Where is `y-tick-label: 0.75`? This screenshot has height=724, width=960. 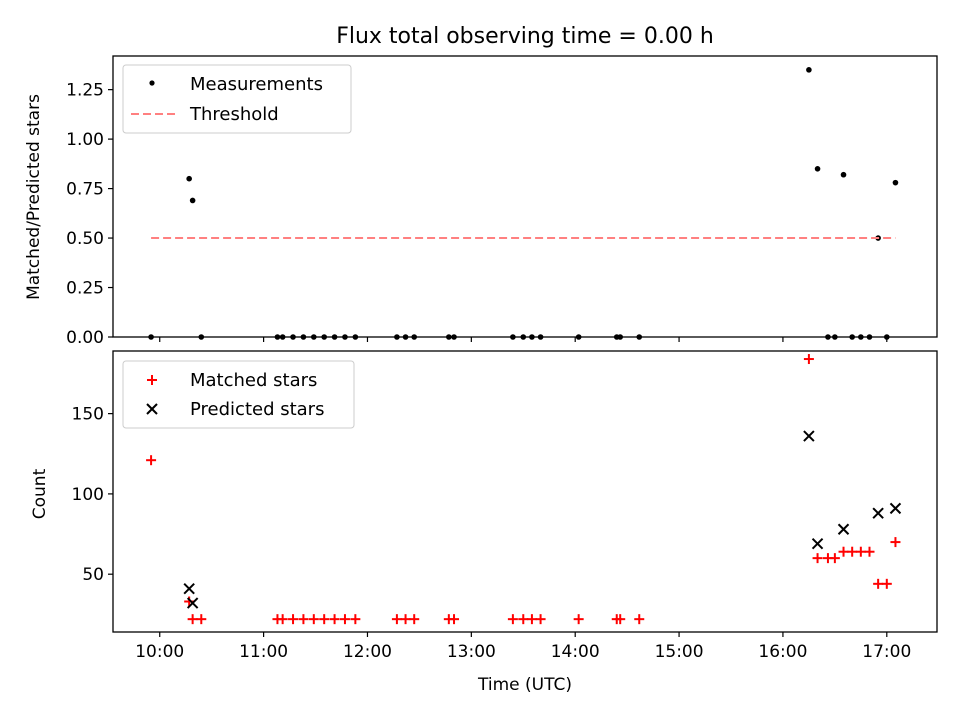
y-tick-label: 0.75 is located at coordinates (85, 190).